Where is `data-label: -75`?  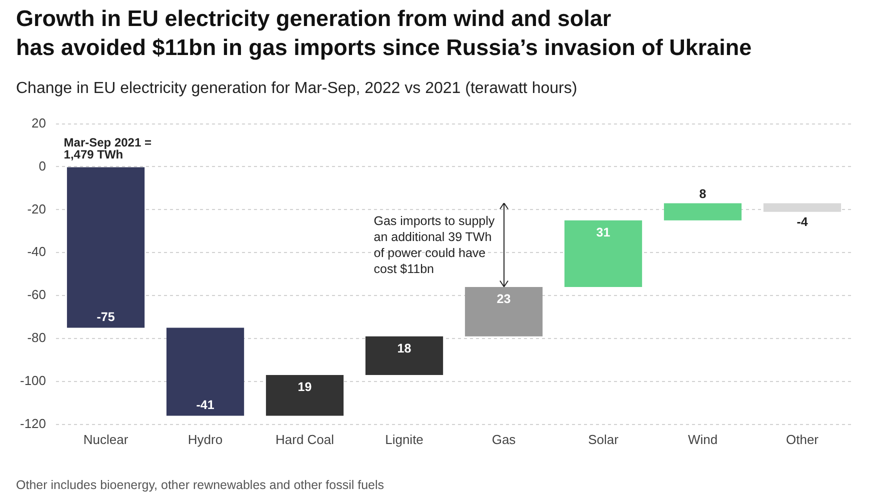
data-label: -75 is located at coordinates (105, 317).